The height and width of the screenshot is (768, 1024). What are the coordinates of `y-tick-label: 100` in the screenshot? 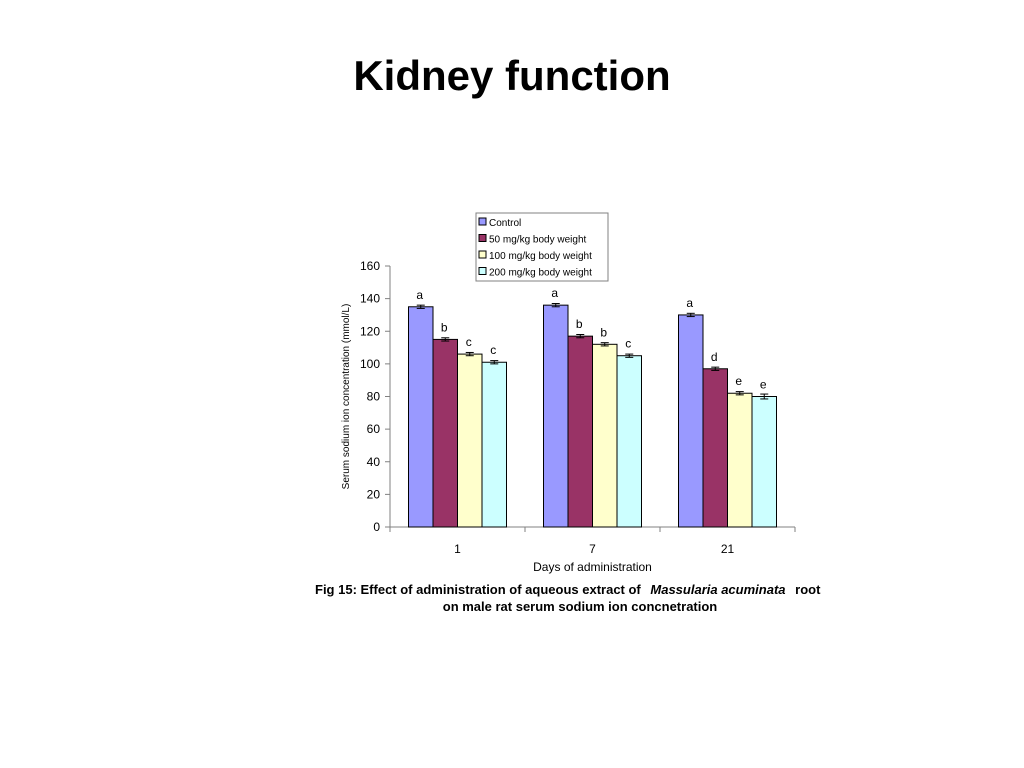 It's located at (370, 364).